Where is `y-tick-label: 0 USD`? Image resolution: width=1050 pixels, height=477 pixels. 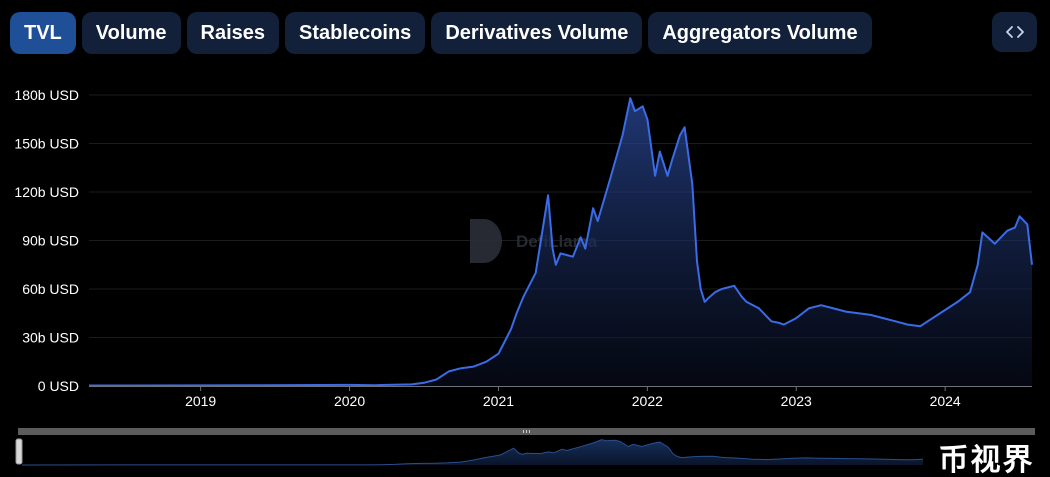
y-tick-label: 0 USD is located at coordinates (58, 386).